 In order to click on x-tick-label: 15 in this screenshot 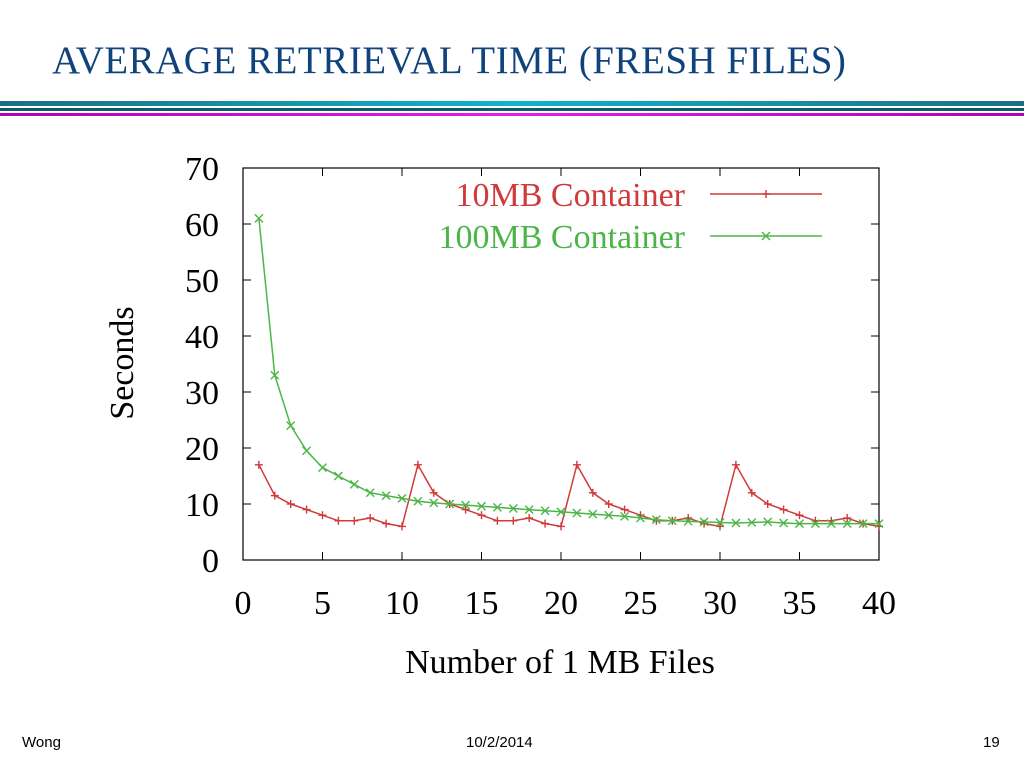, I will do `click(482, 603)`.